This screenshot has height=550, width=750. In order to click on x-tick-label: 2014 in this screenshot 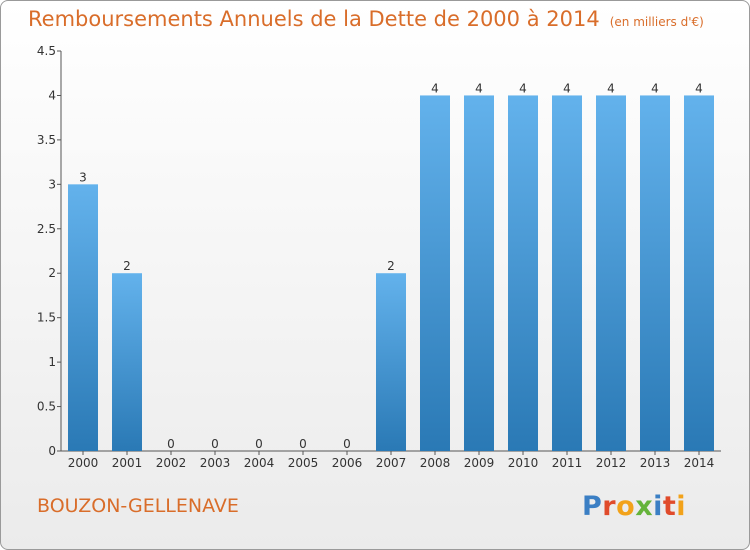, I will do `click(699, 463)`.